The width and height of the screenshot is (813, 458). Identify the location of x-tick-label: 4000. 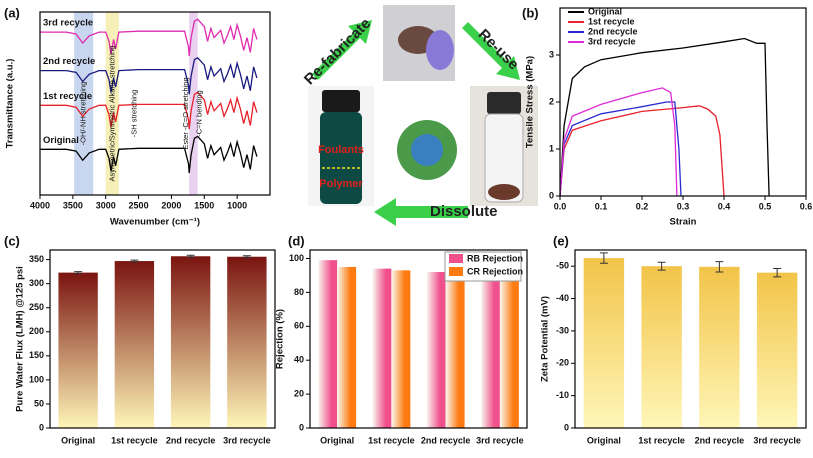
(40, 205).